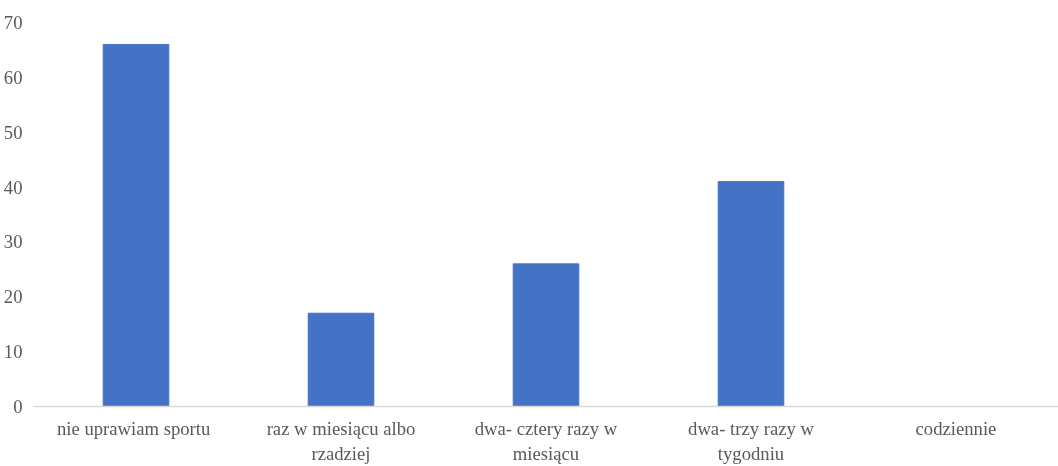 The width and height of the screenshot is (1058, 466). Describe the element at coordinates (13, 132) in the screenshot. I see `y-tick-label: 50` at that location.